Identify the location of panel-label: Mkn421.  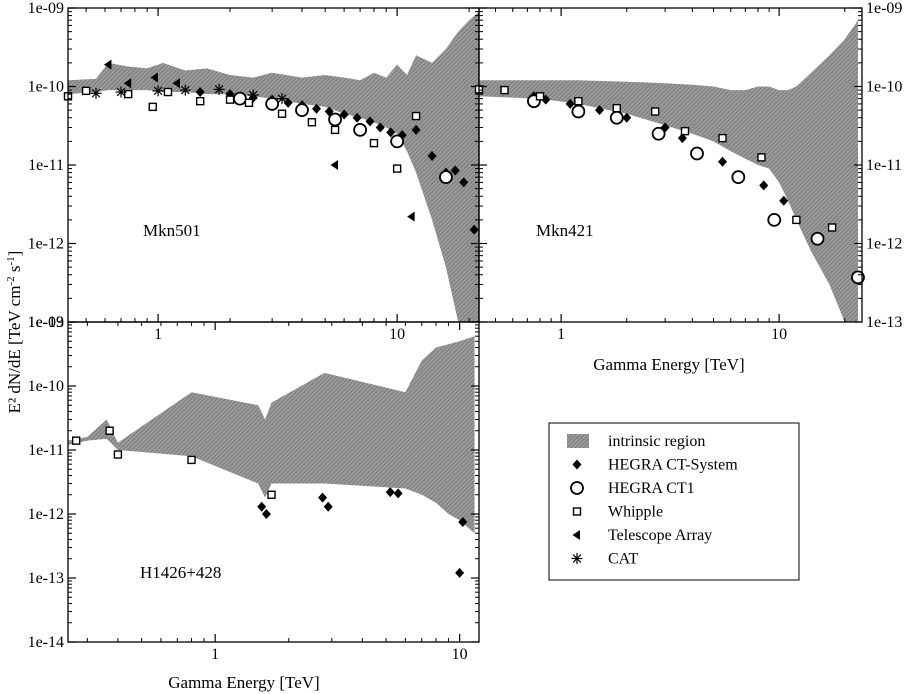
(565, 230).